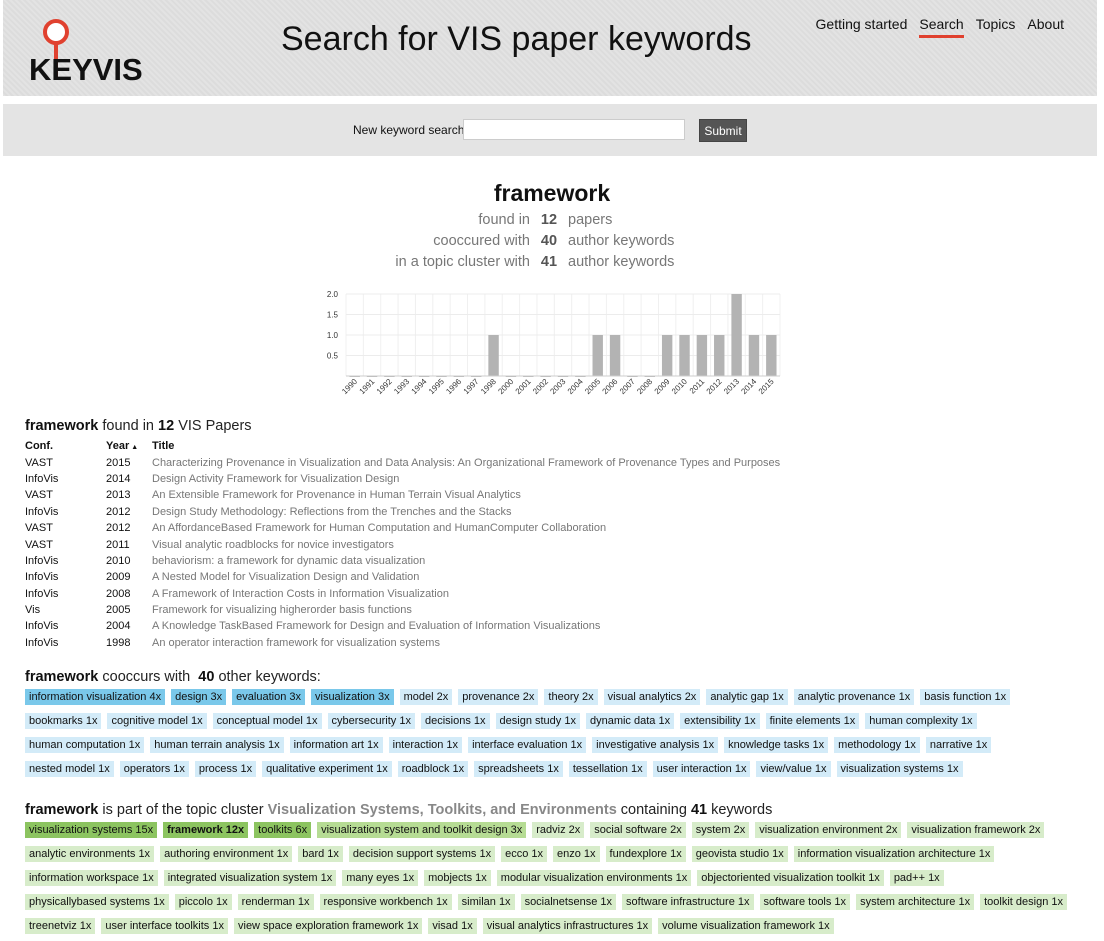 The height and width of the screenshot is (941, 1104). I want to click on keyword-tag: decision support systems 1x, so click(422, 854).